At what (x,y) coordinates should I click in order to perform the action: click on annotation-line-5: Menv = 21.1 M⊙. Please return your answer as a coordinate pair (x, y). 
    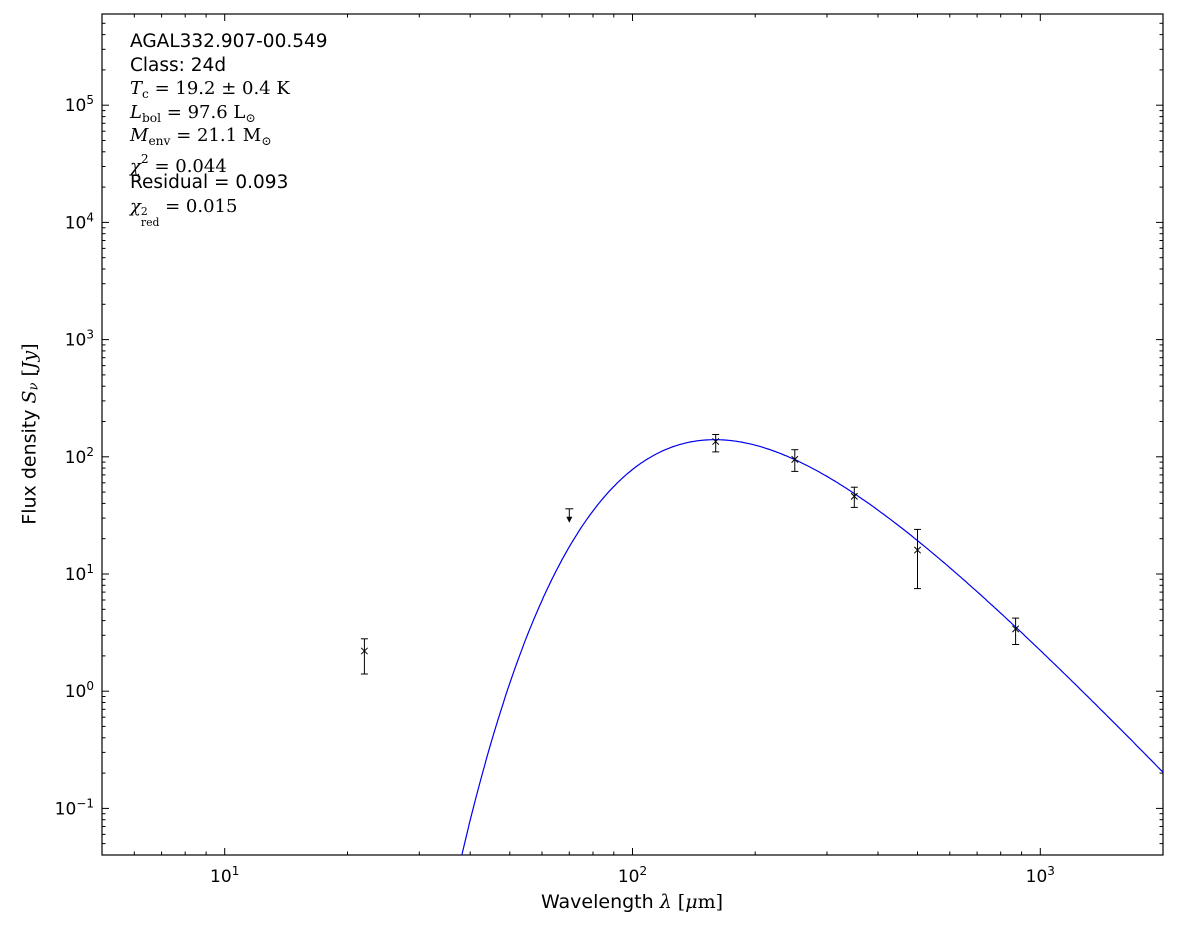
    Looking at the image, I should click on (201, 136).